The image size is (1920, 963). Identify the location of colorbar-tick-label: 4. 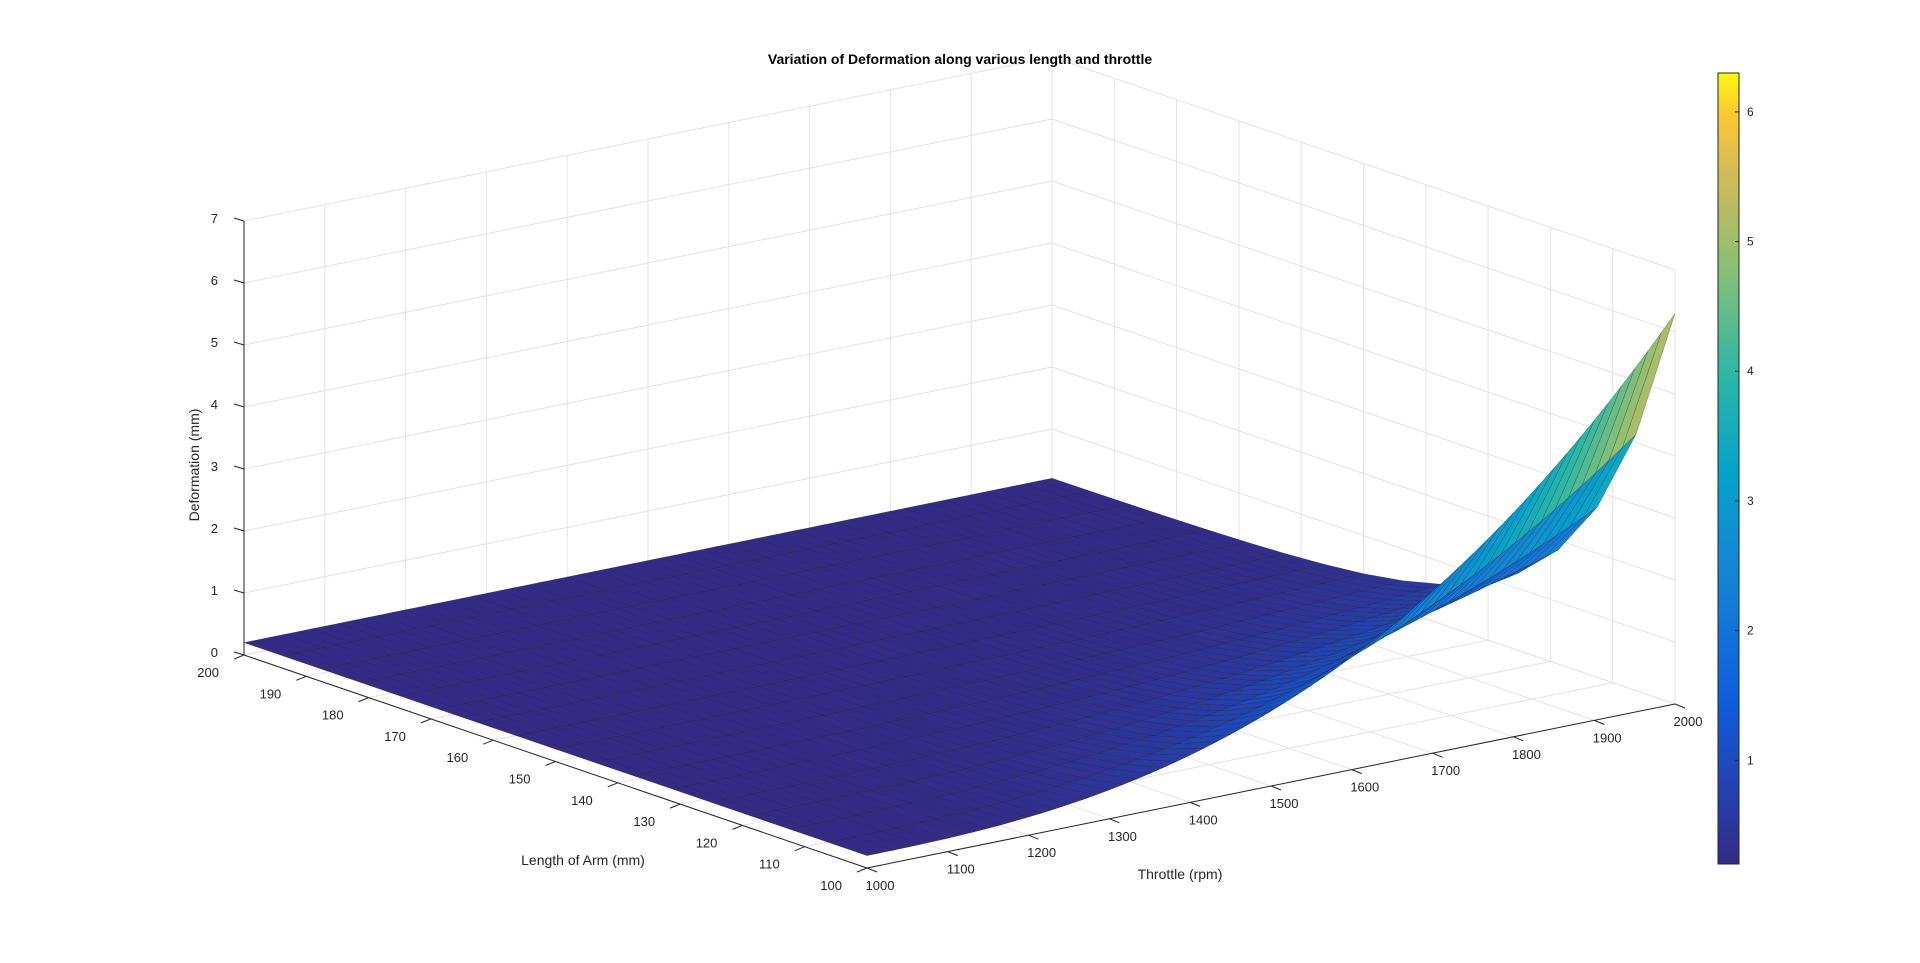
(1750, 371).